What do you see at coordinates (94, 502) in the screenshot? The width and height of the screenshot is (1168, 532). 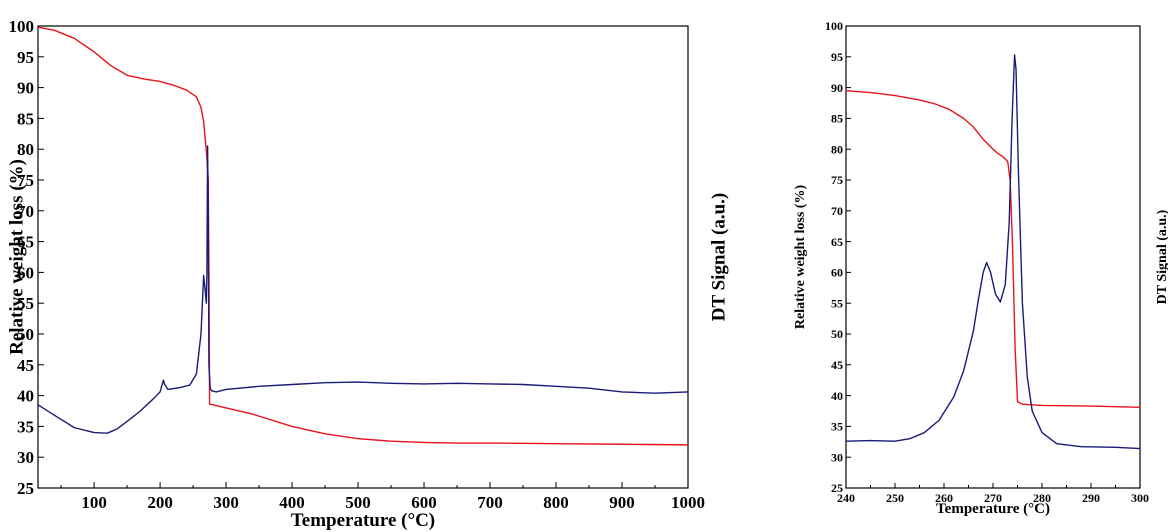 I see `x-tick-label: 100` at bounding box center [94, 502].